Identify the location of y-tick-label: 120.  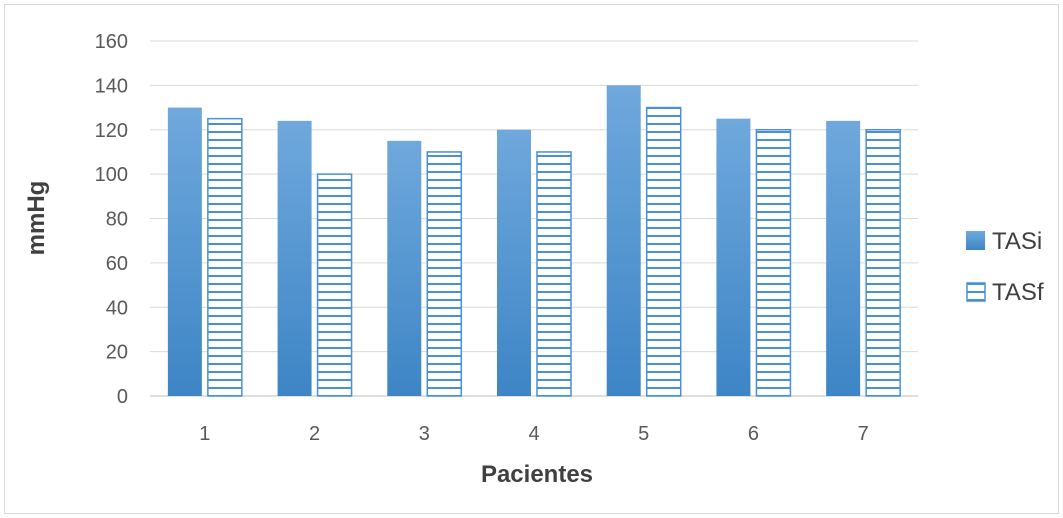
(111, 131).